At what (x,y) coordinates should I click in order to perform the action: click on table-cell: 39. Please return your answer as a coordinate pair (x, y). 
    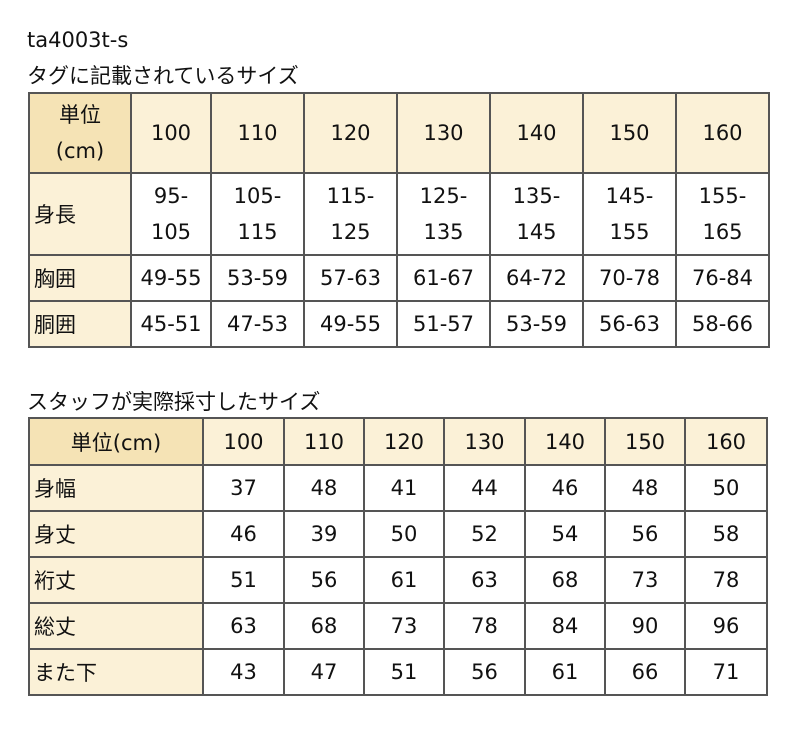
    Looking at the image, I should click on (324, 534).